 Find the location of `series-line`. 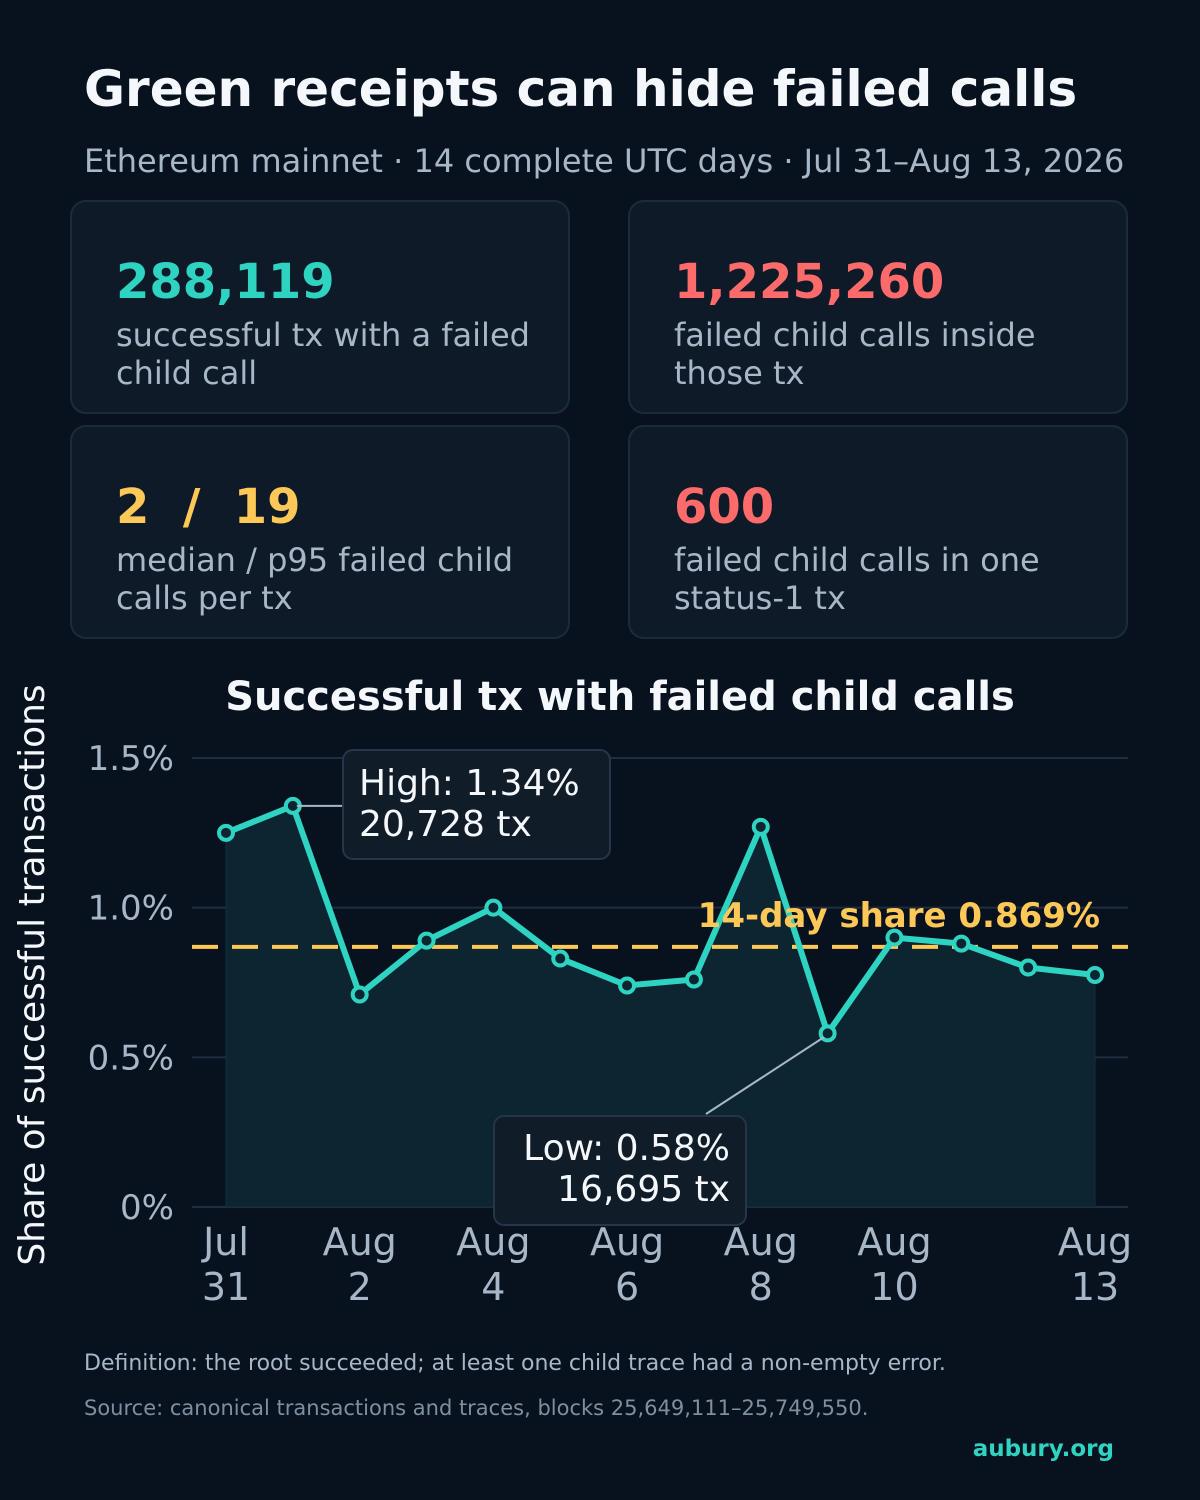

series-line is located at coordinates (660, 919).